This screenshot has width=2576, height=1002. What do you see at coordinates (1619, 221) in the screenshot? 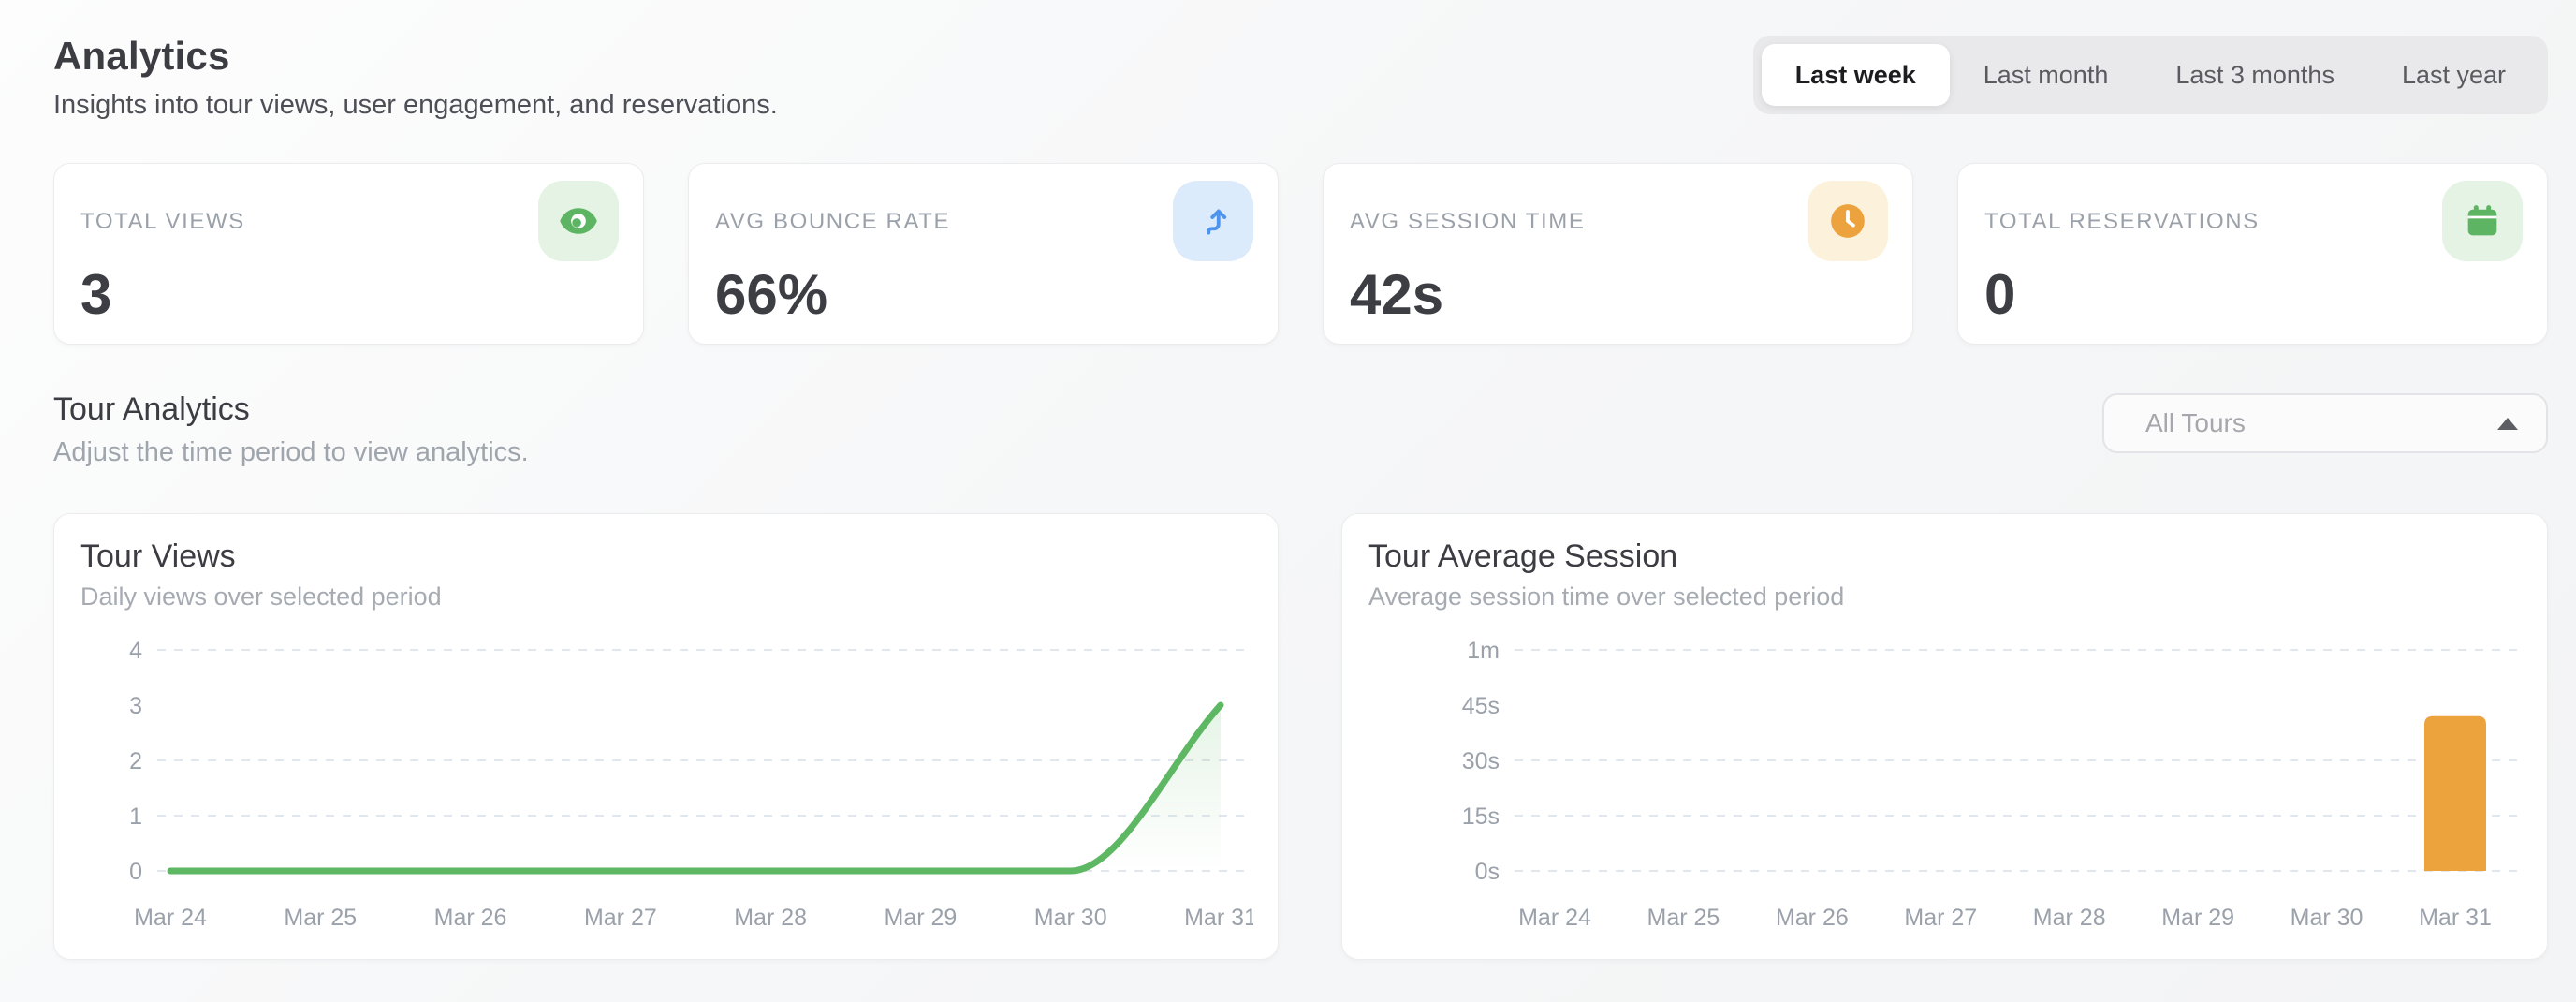
I see `stat-card-top: AVG SESSION TIME` at bounding box center [1619, 221].